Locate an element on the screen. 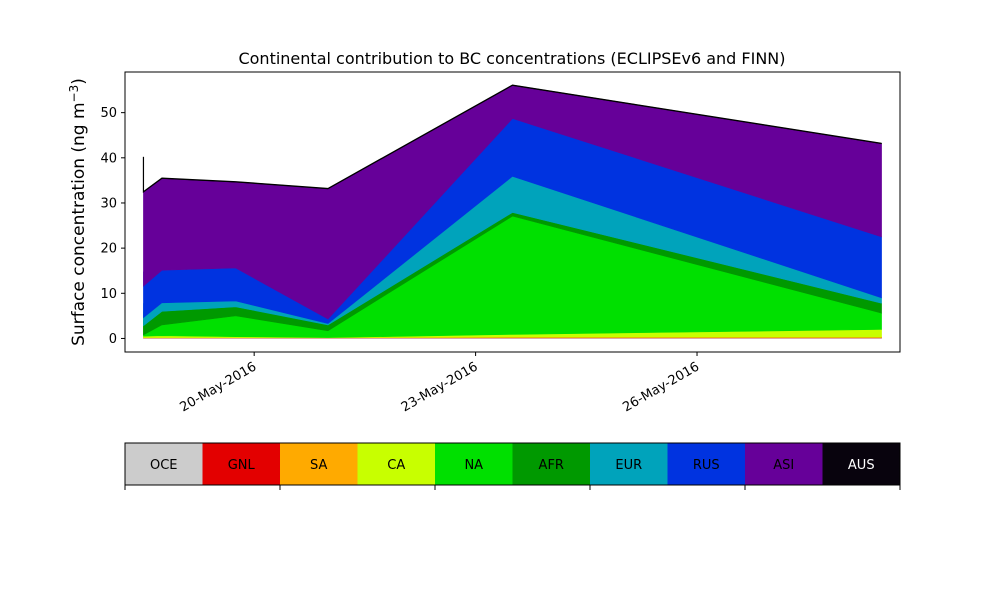  y-axis-label: Surface concentration (ng m−3) is located at coordinates (78, 212).